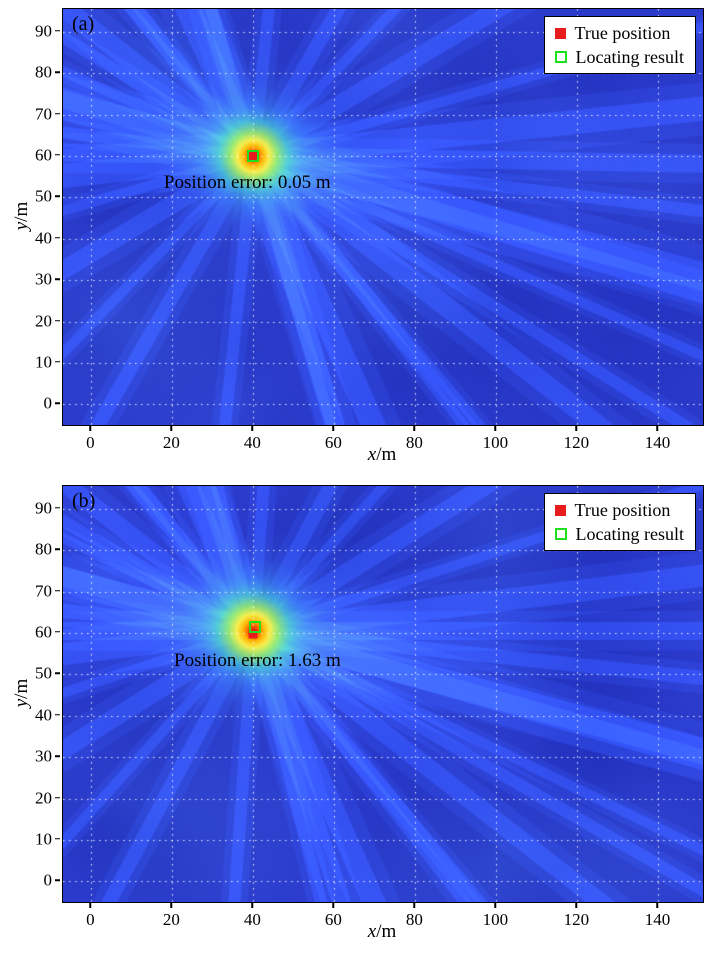 This screenshot has width=710, height=954. What do you see at coordinates (257, 661) in the screenshot?
I see `position-error-annotation: Position error: 1.63 m` at bounding box center [257, 661].